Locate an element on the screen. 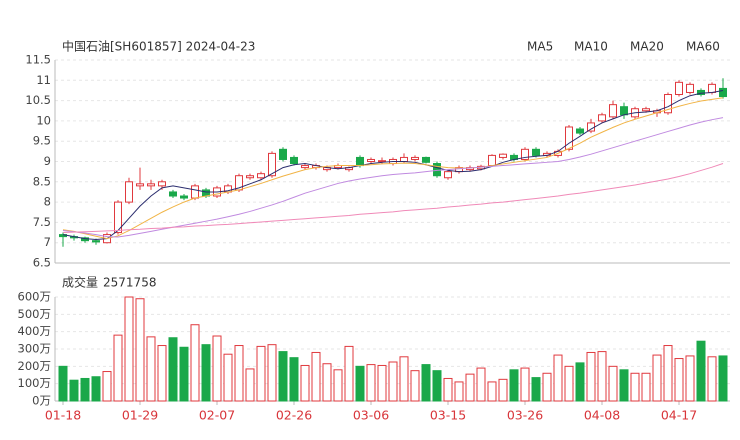  y-tick-label: 10 is located at coordinates (43, 120).